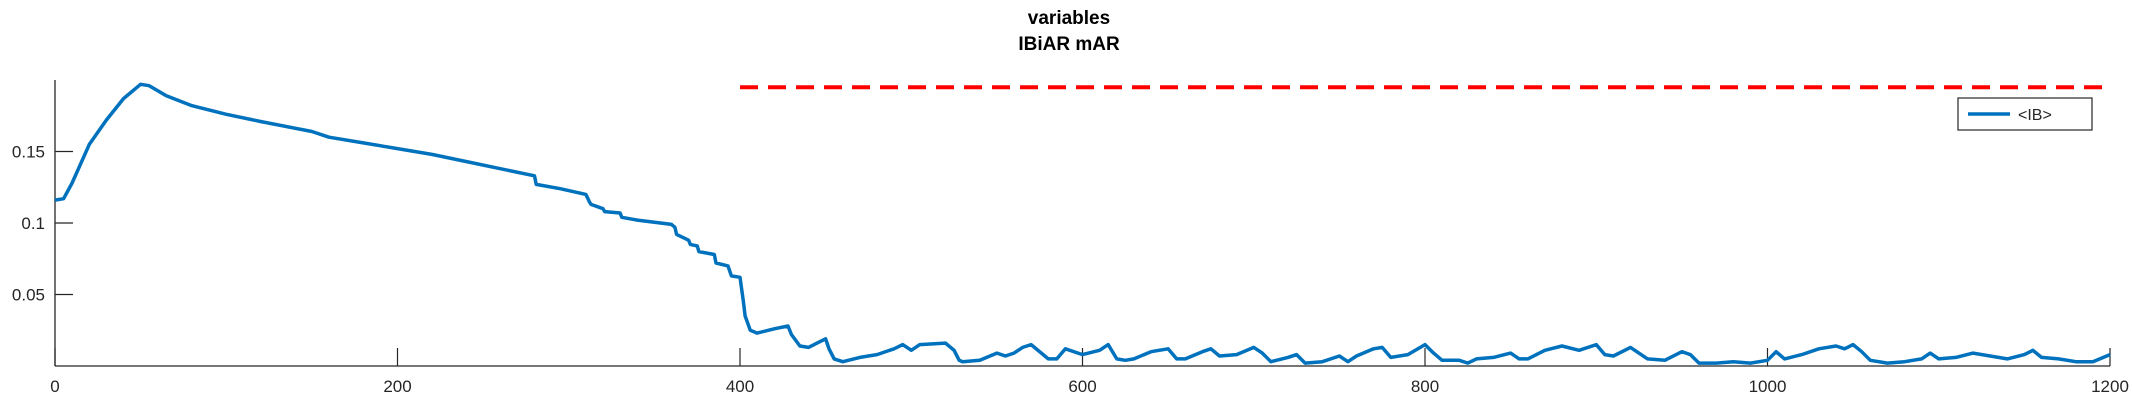  Describe the element at coordinates (1069, 18) in the screenshot. I see `chart-title-line: variables` at that location.